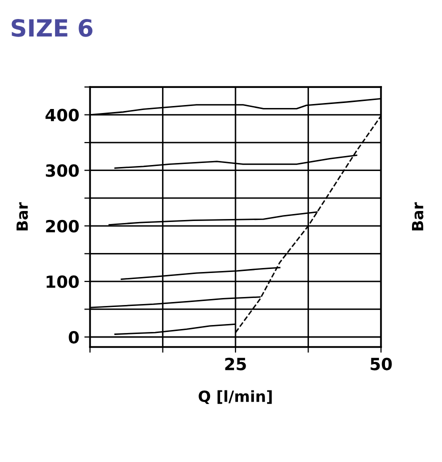 Image resolution: width=442 pixels, height=462 pixels. I want to click on x-axis-title: Q [l/min], so click(235, 397).